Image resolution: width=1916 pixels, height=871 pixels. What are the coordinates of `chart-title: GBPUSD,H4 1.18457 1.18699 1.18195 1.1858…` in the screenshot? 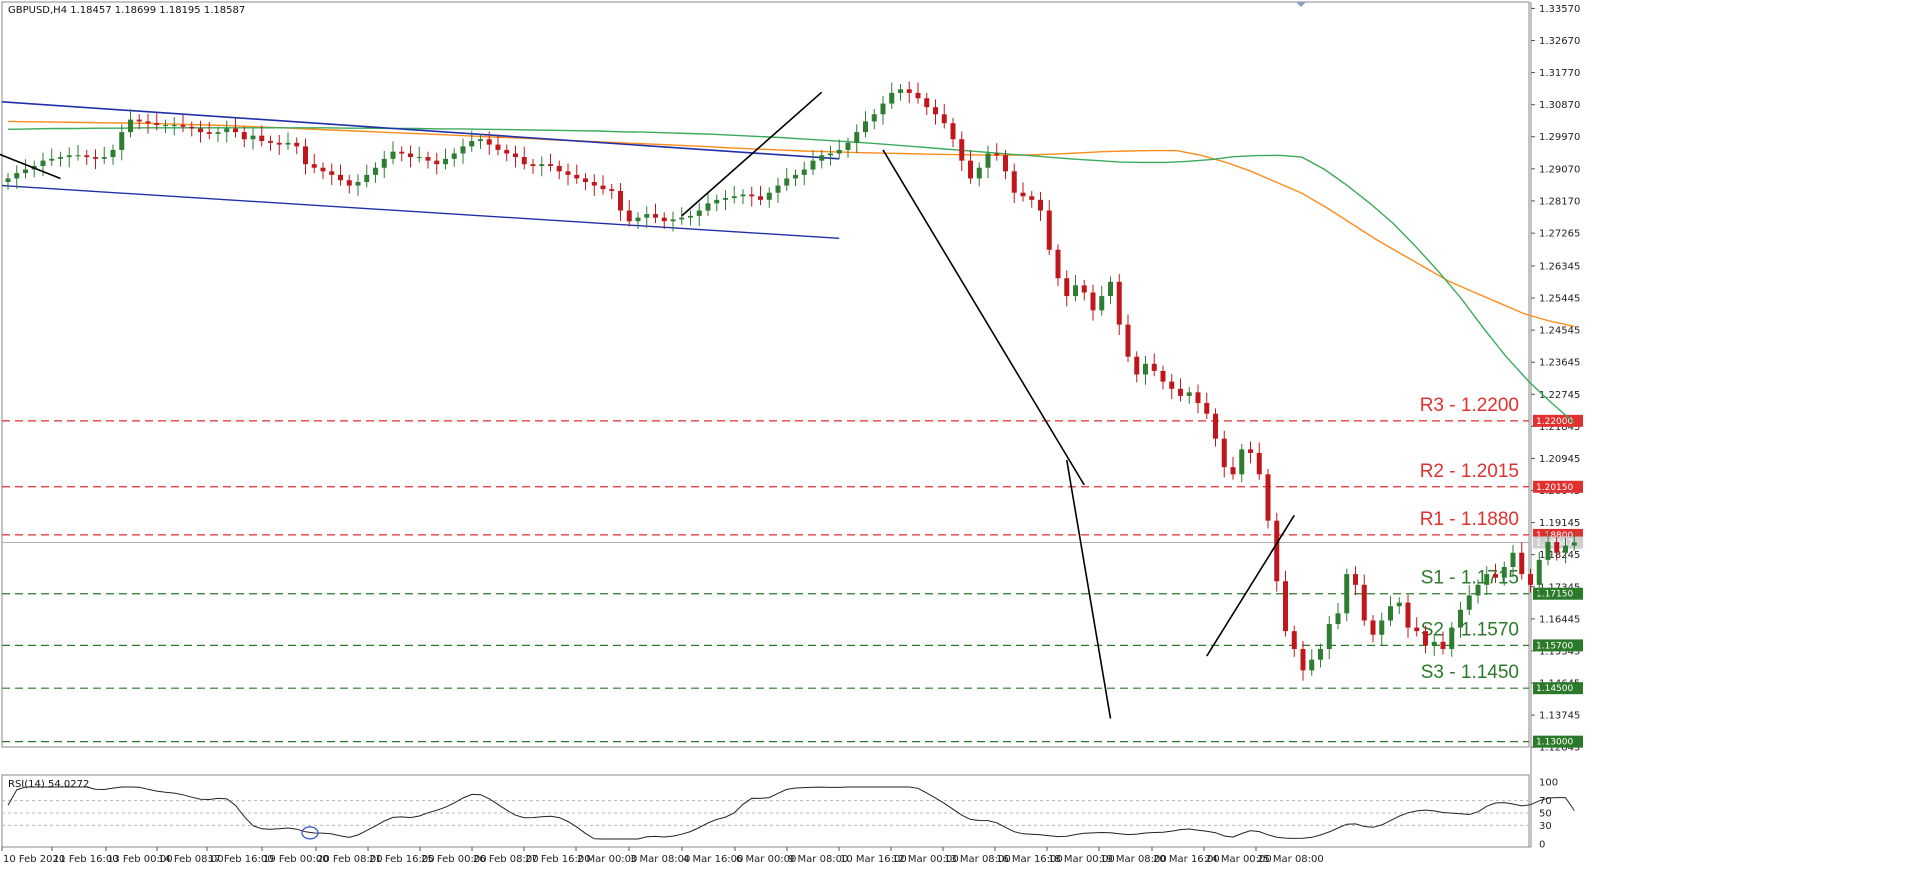 It's located at (126, 10).